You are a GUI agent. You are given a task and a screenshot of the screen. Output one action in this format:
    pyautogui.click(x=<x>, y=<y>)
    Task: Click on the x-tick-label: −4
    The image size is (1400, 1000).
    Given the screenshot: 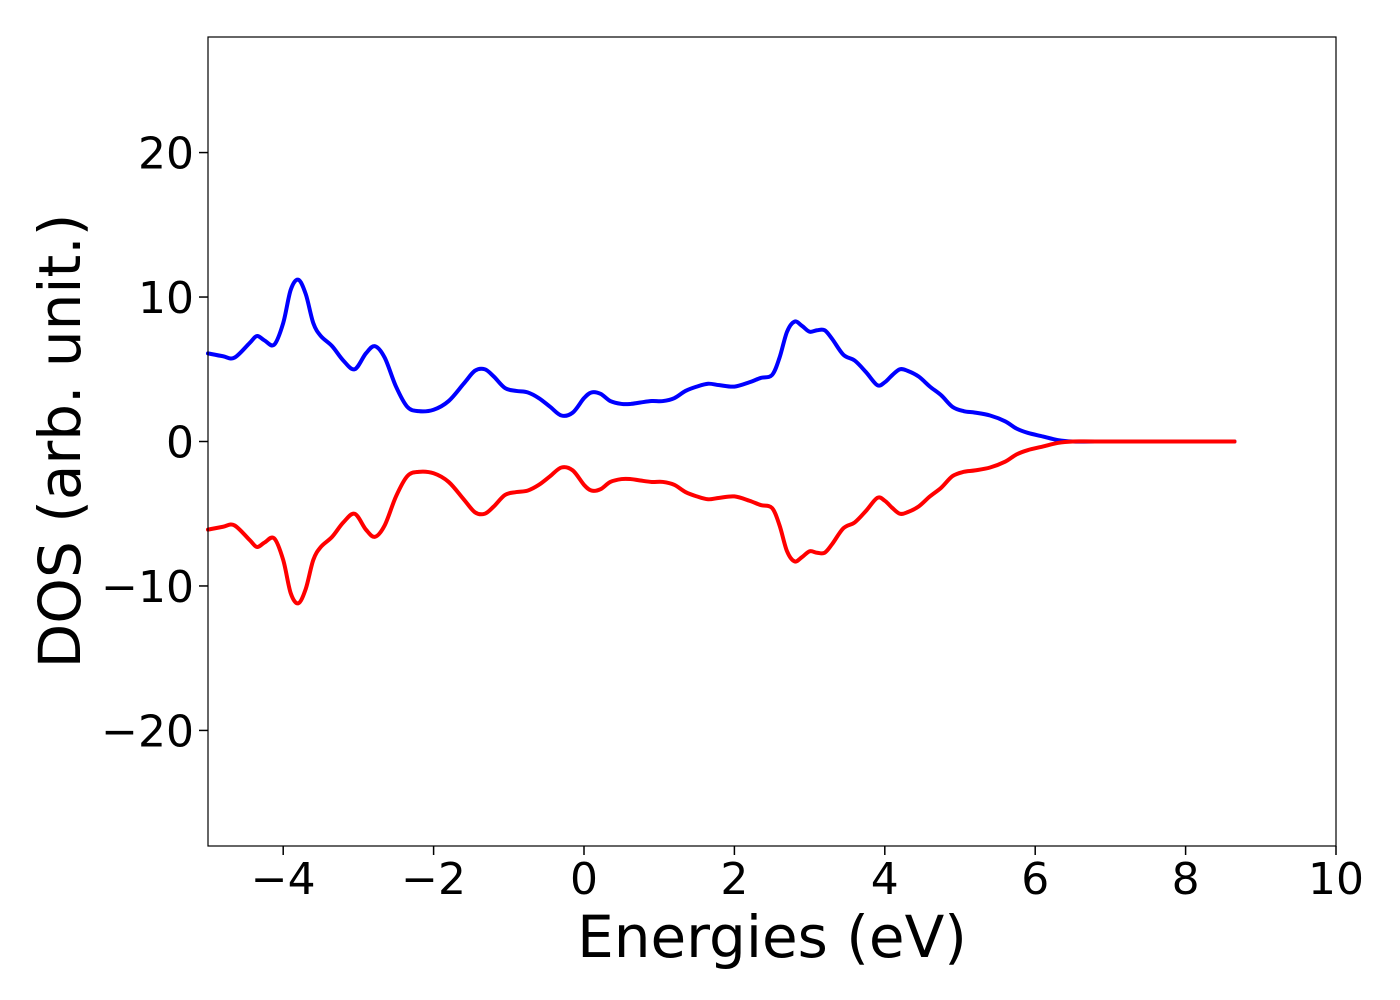 What is the action you would take?
    pyautogui.click(x=283, y=879)
    